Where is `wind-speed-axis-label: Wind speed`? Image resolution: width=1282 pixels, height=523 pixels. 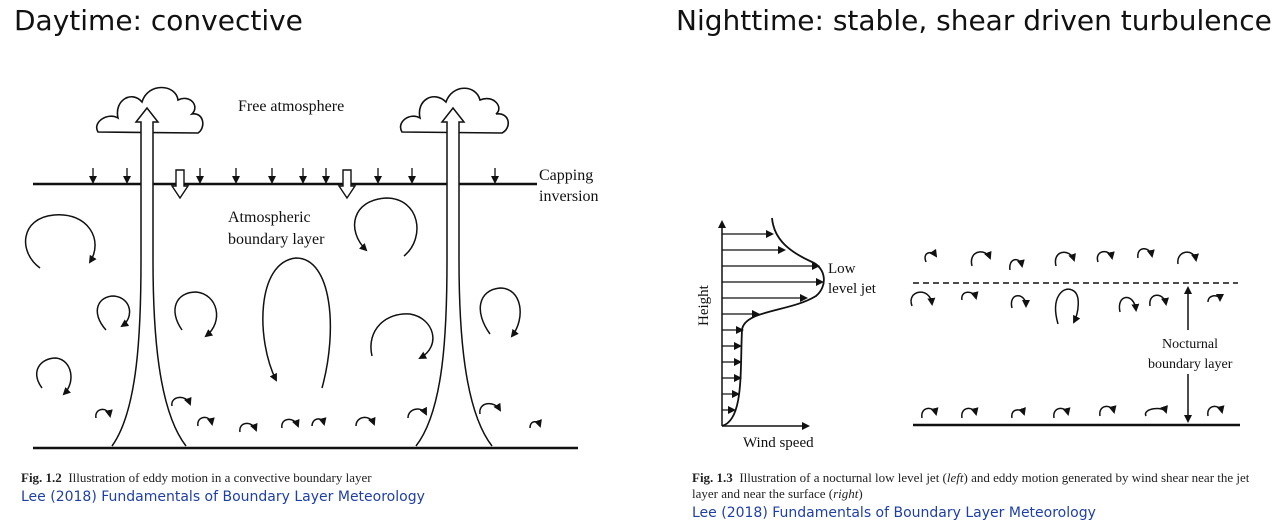 wind-speed-axis-label: Wind speed is located at coordinates (778, 443).